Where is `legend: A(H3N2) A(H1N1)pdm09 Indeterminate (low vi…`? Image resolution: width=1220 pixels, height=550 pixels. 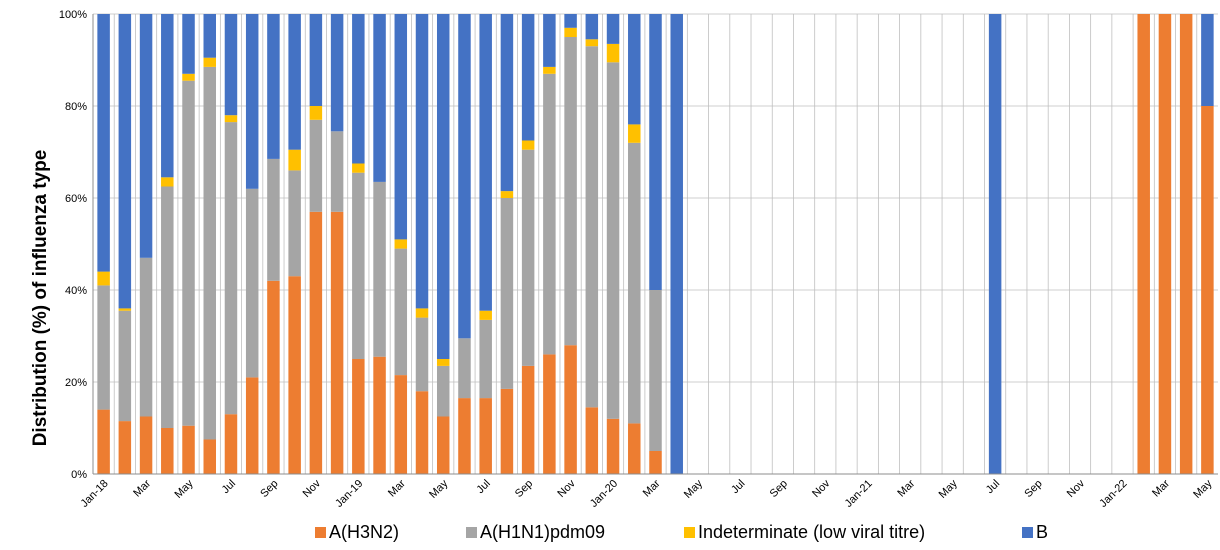
legend: A(H3N2) A(H1N1)pdm09 Indeterminate (low vi… is located at coordinates (681, 532).